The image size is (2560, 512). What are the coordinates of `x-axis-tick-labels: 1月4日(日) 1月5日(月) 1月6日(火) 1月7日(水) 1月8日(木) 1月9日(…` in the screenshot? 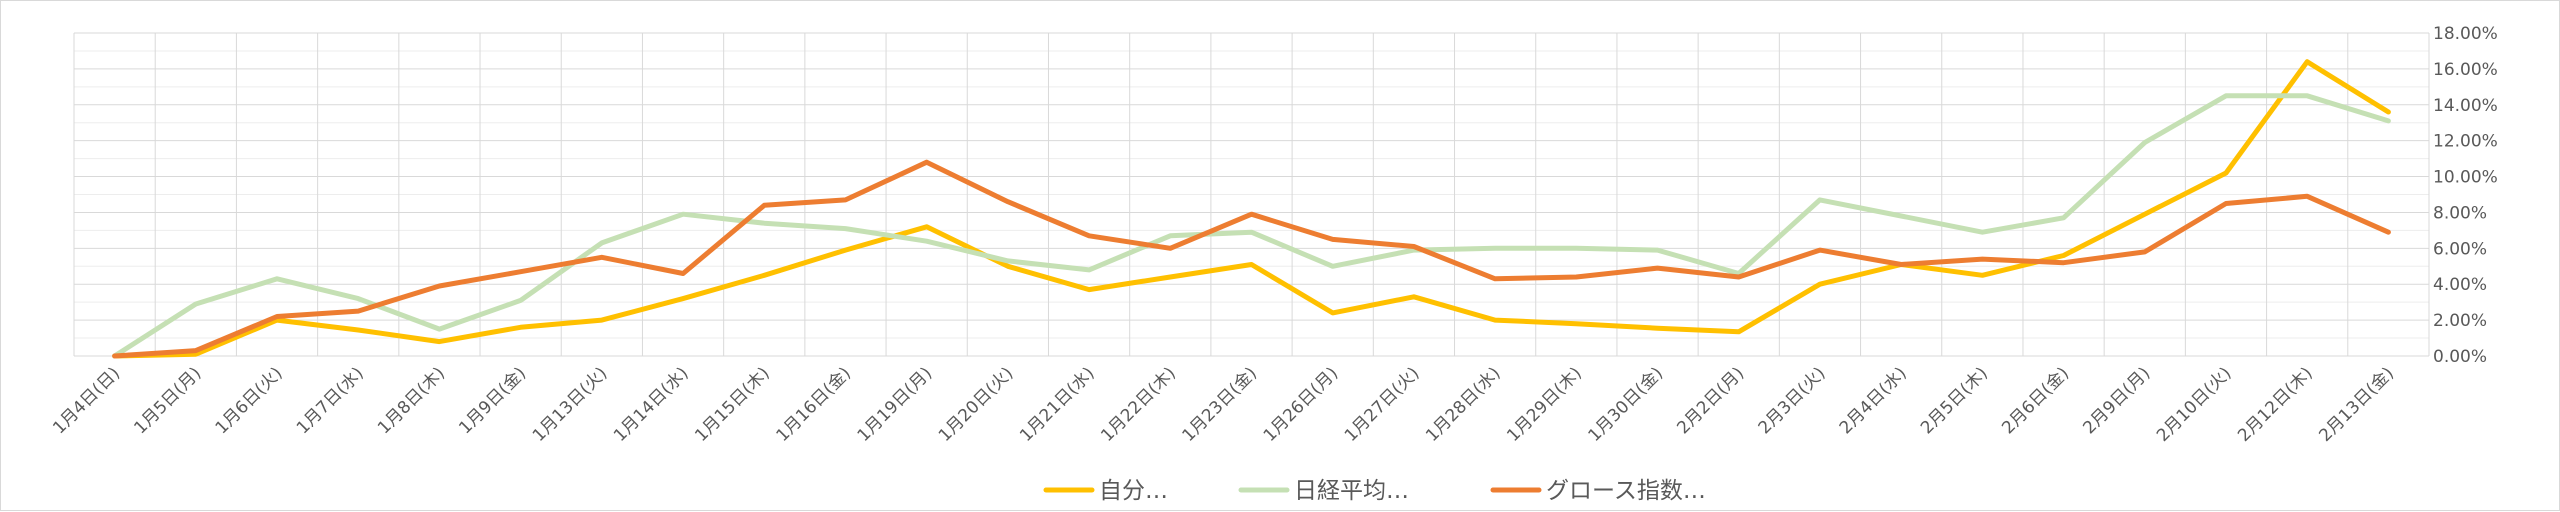 It's located at (1223, 404).